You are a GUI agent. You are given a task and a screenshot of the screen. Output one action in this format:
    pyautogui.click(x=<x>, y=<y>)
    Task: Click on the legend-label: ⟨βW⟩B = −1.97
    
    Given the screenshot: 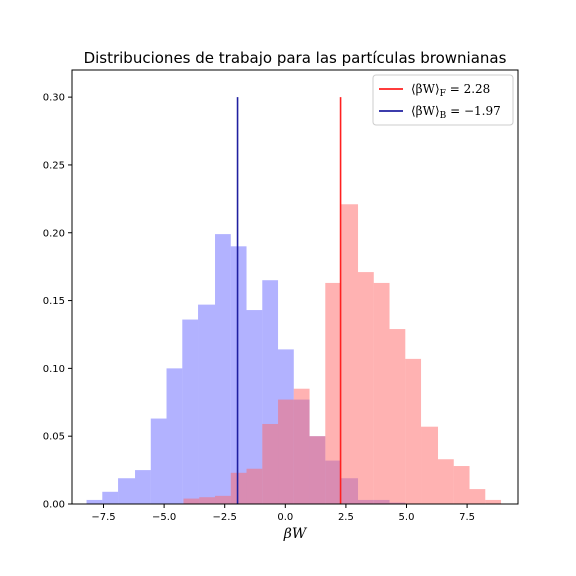 What is the action you would take?
    pyautogui.click(x=456, y=112)
    